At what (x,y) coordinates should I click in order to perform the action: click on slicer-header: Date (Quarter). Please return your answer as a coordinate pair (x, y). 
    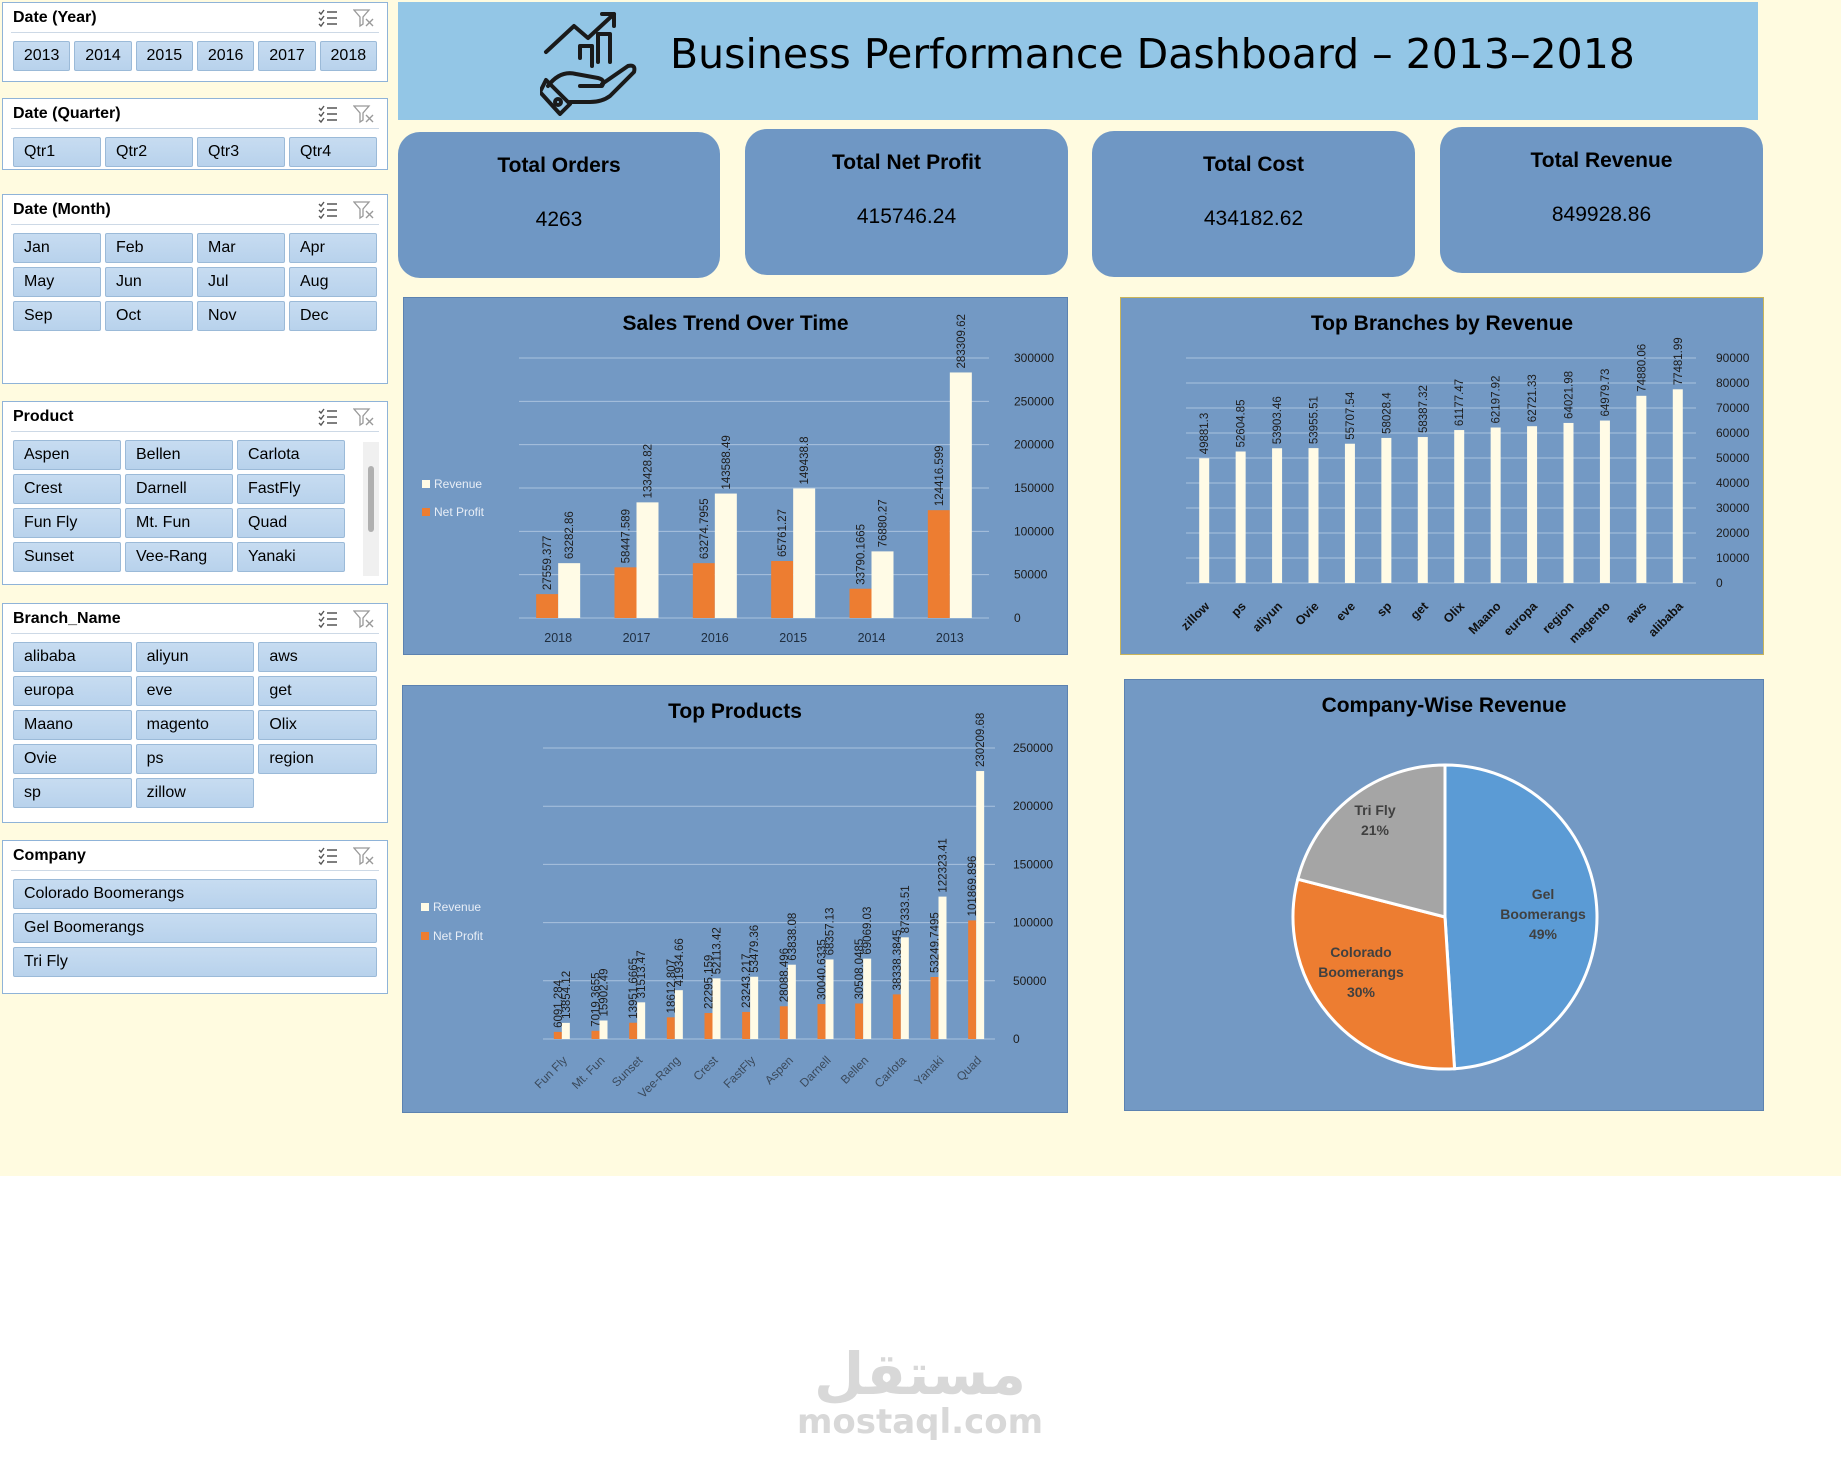
    Looking at the image, I should click on (195, 114).